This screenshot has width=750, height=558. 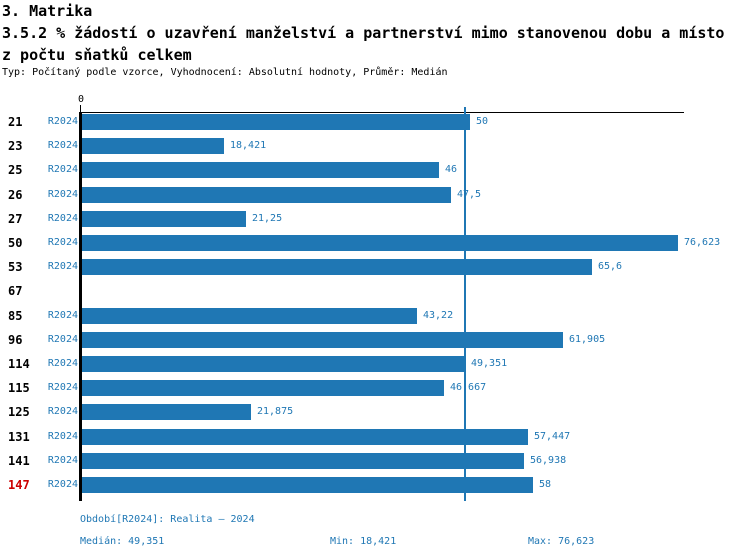 What do you see at coordinates (15, 316) in the screenshot?
I see `row-category-label: 85` at bounding box center [15, 316].